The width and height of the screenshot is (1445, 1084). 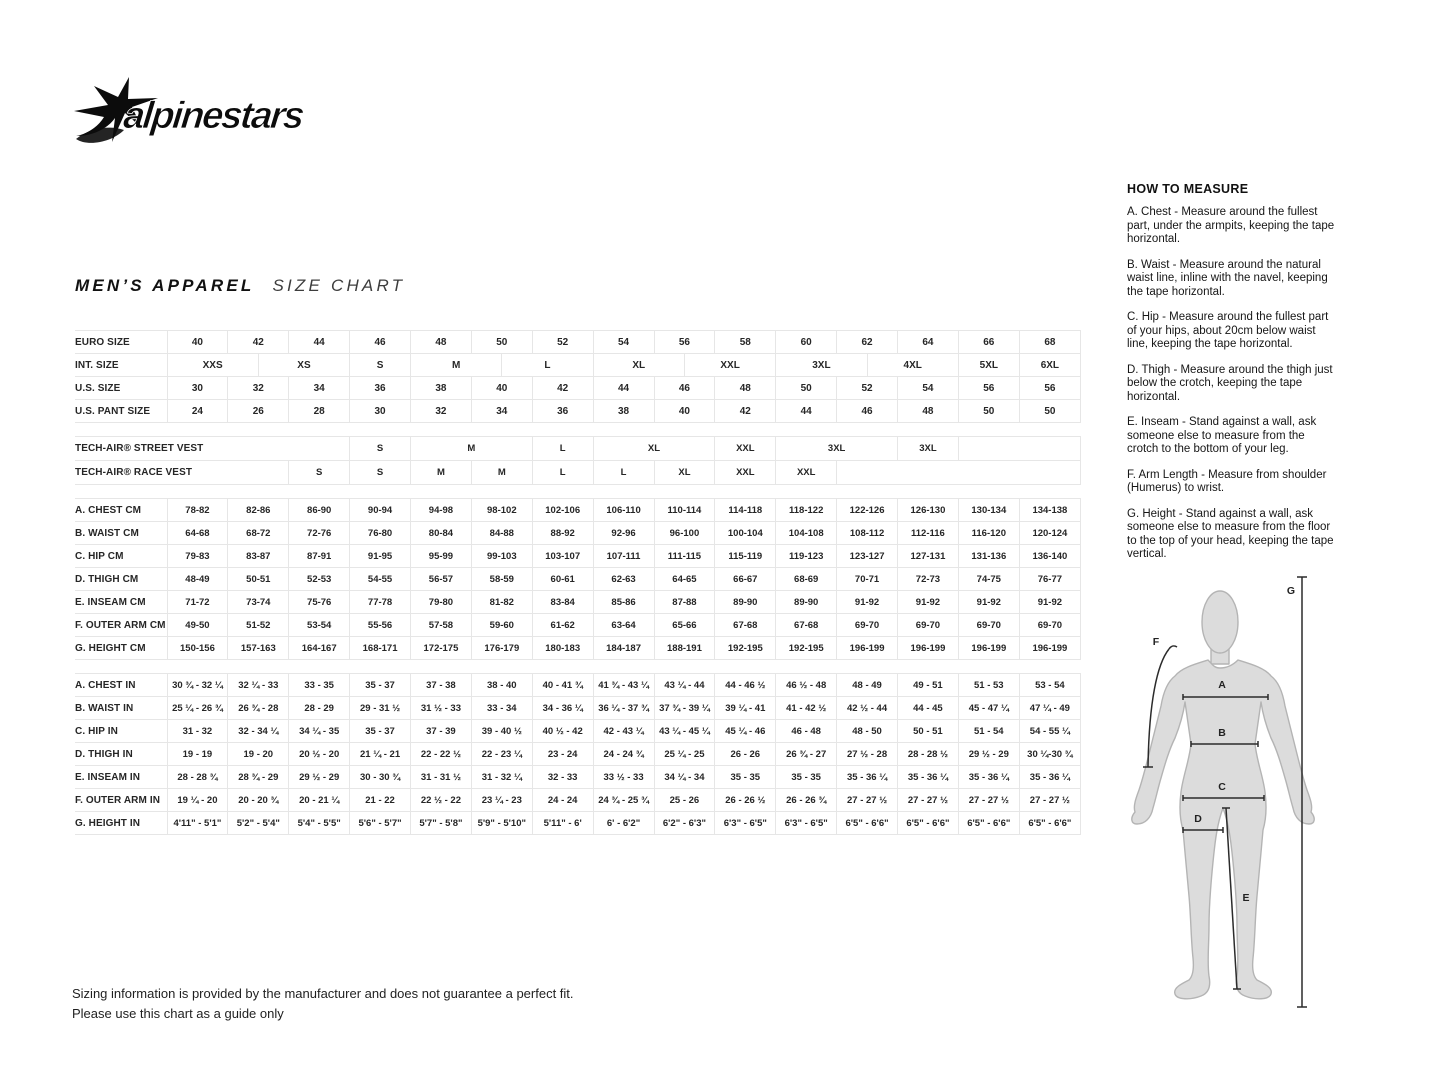 I want to click on size-cell: XS, so click(x=303, y=365).